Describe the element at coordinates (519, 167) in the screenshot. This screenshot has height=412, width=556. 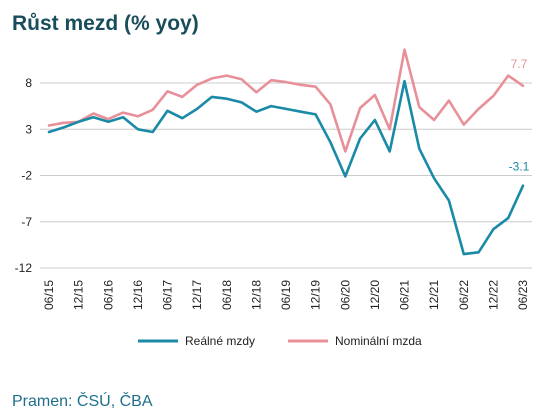
I see `series-end-label: -3.1` at that location.